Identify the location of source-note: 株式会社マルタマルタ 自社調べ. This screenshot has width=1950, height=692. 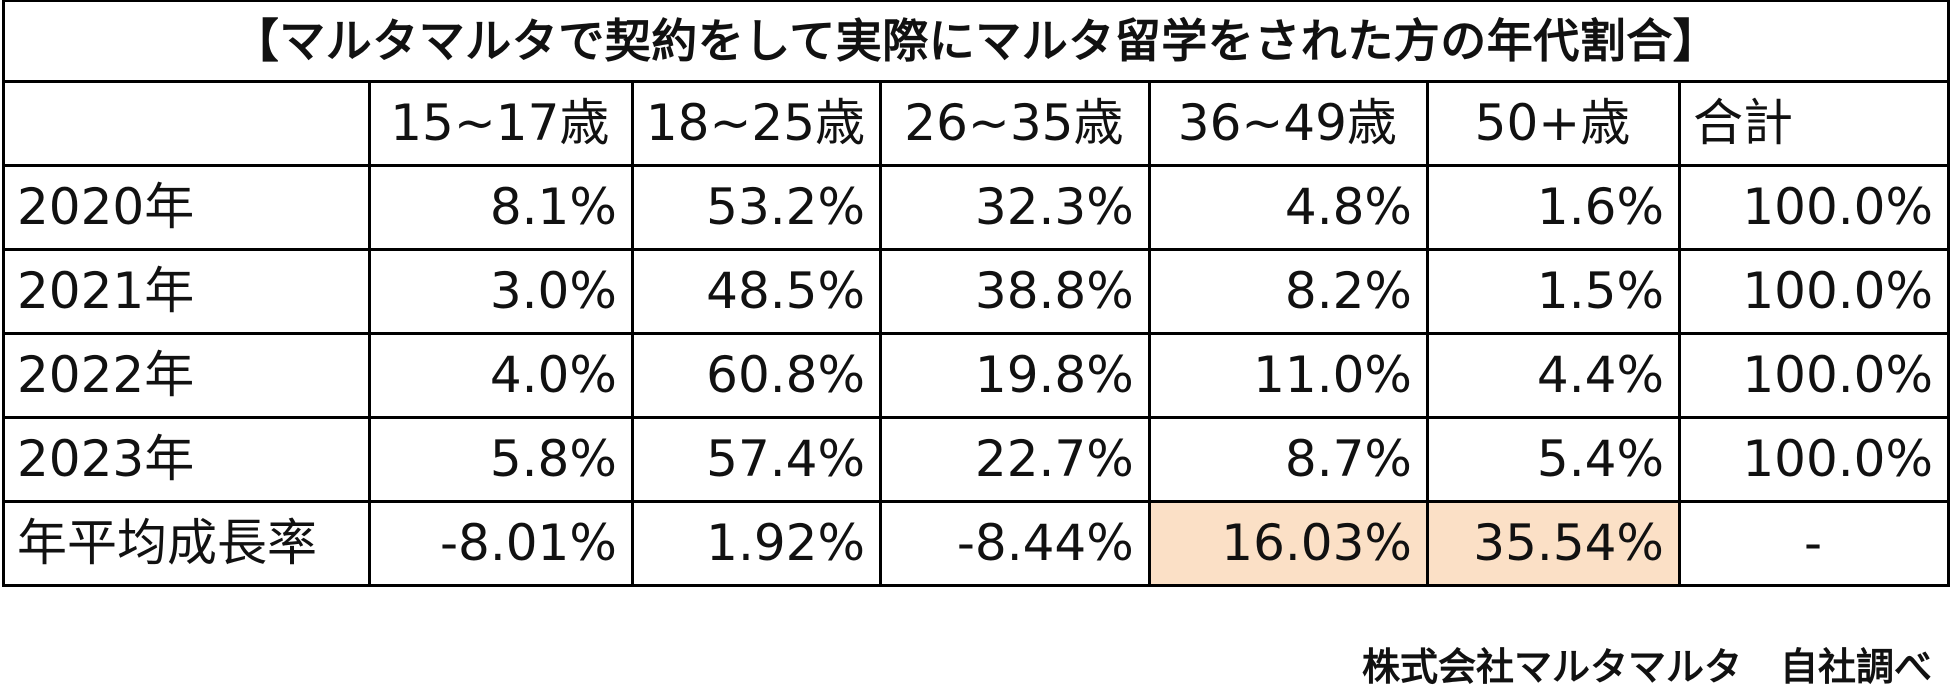
(1646, 667).